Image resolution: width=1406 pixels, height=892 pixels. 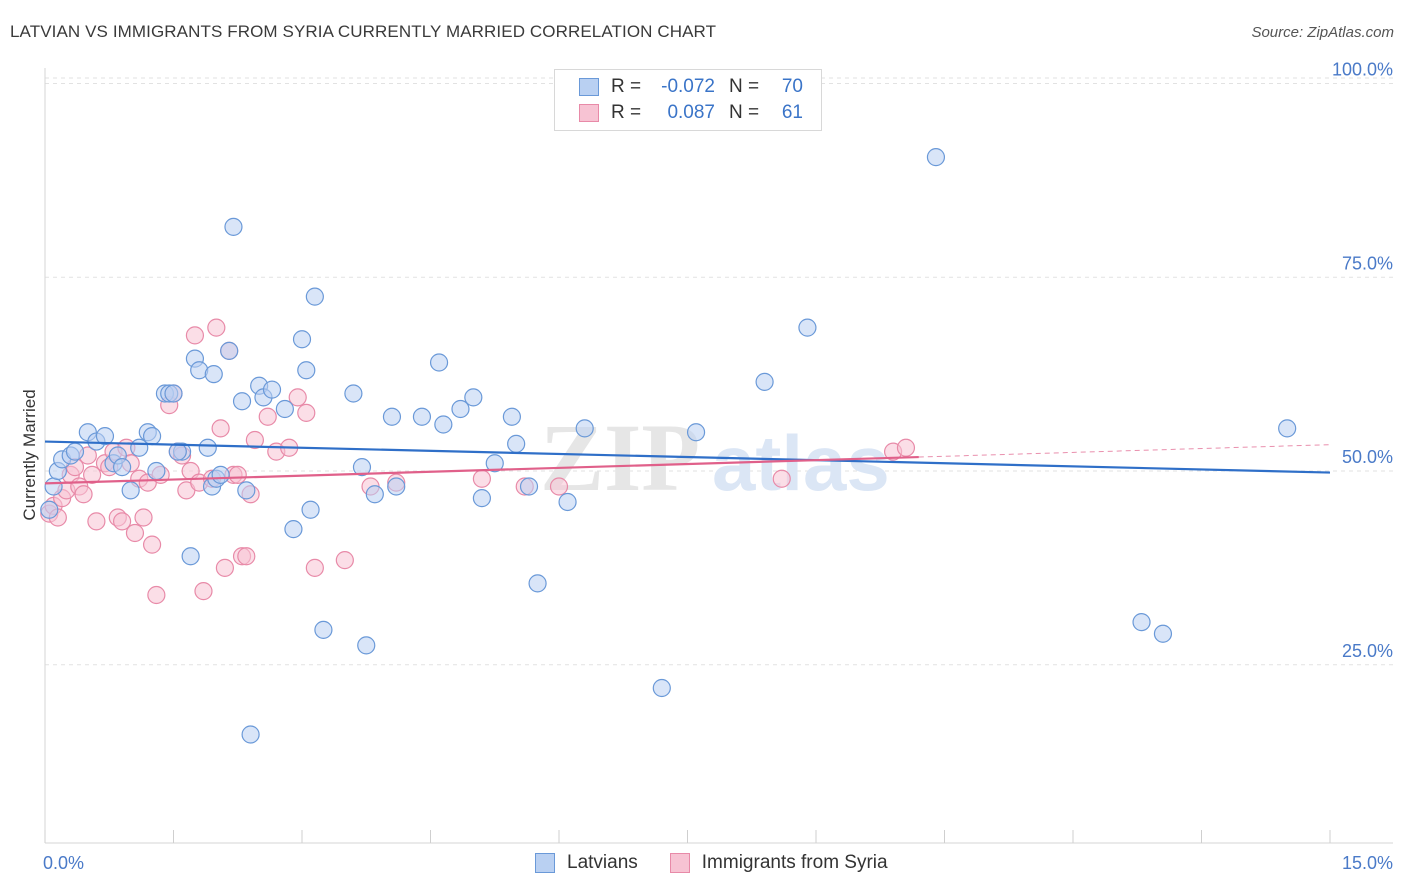 What do you see at coordinates (1367, 863) in the screenshot?
I see `x-tick-label: 15.0%` at bounding box center [1367, 863].